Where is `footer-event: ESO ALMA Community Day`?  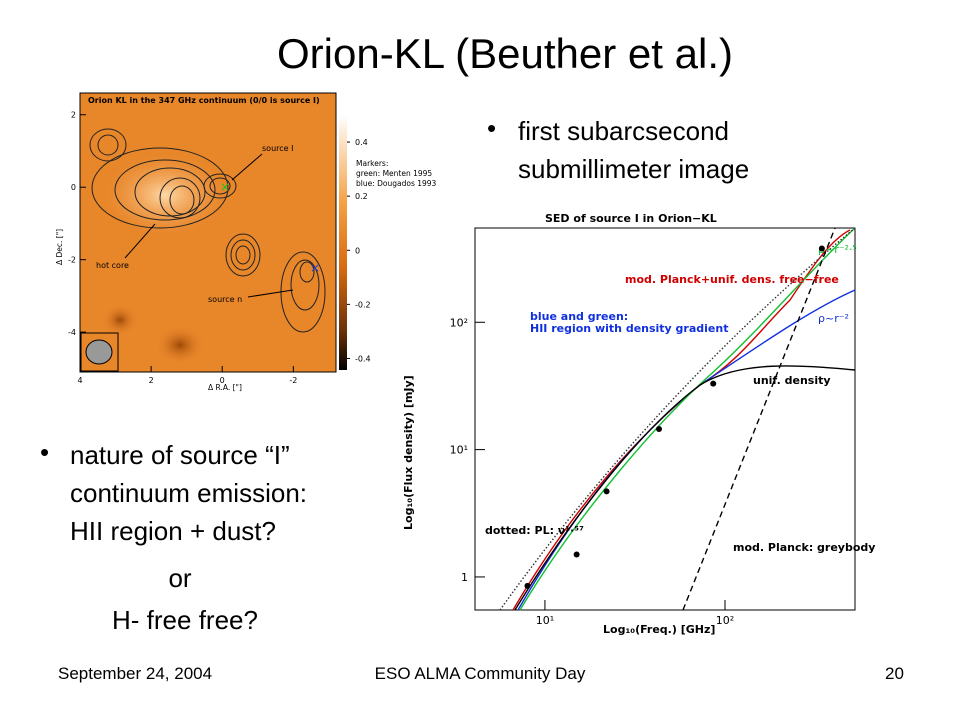 footer-event: ESO ALMA Community Day is located at coordinates (480, 673).